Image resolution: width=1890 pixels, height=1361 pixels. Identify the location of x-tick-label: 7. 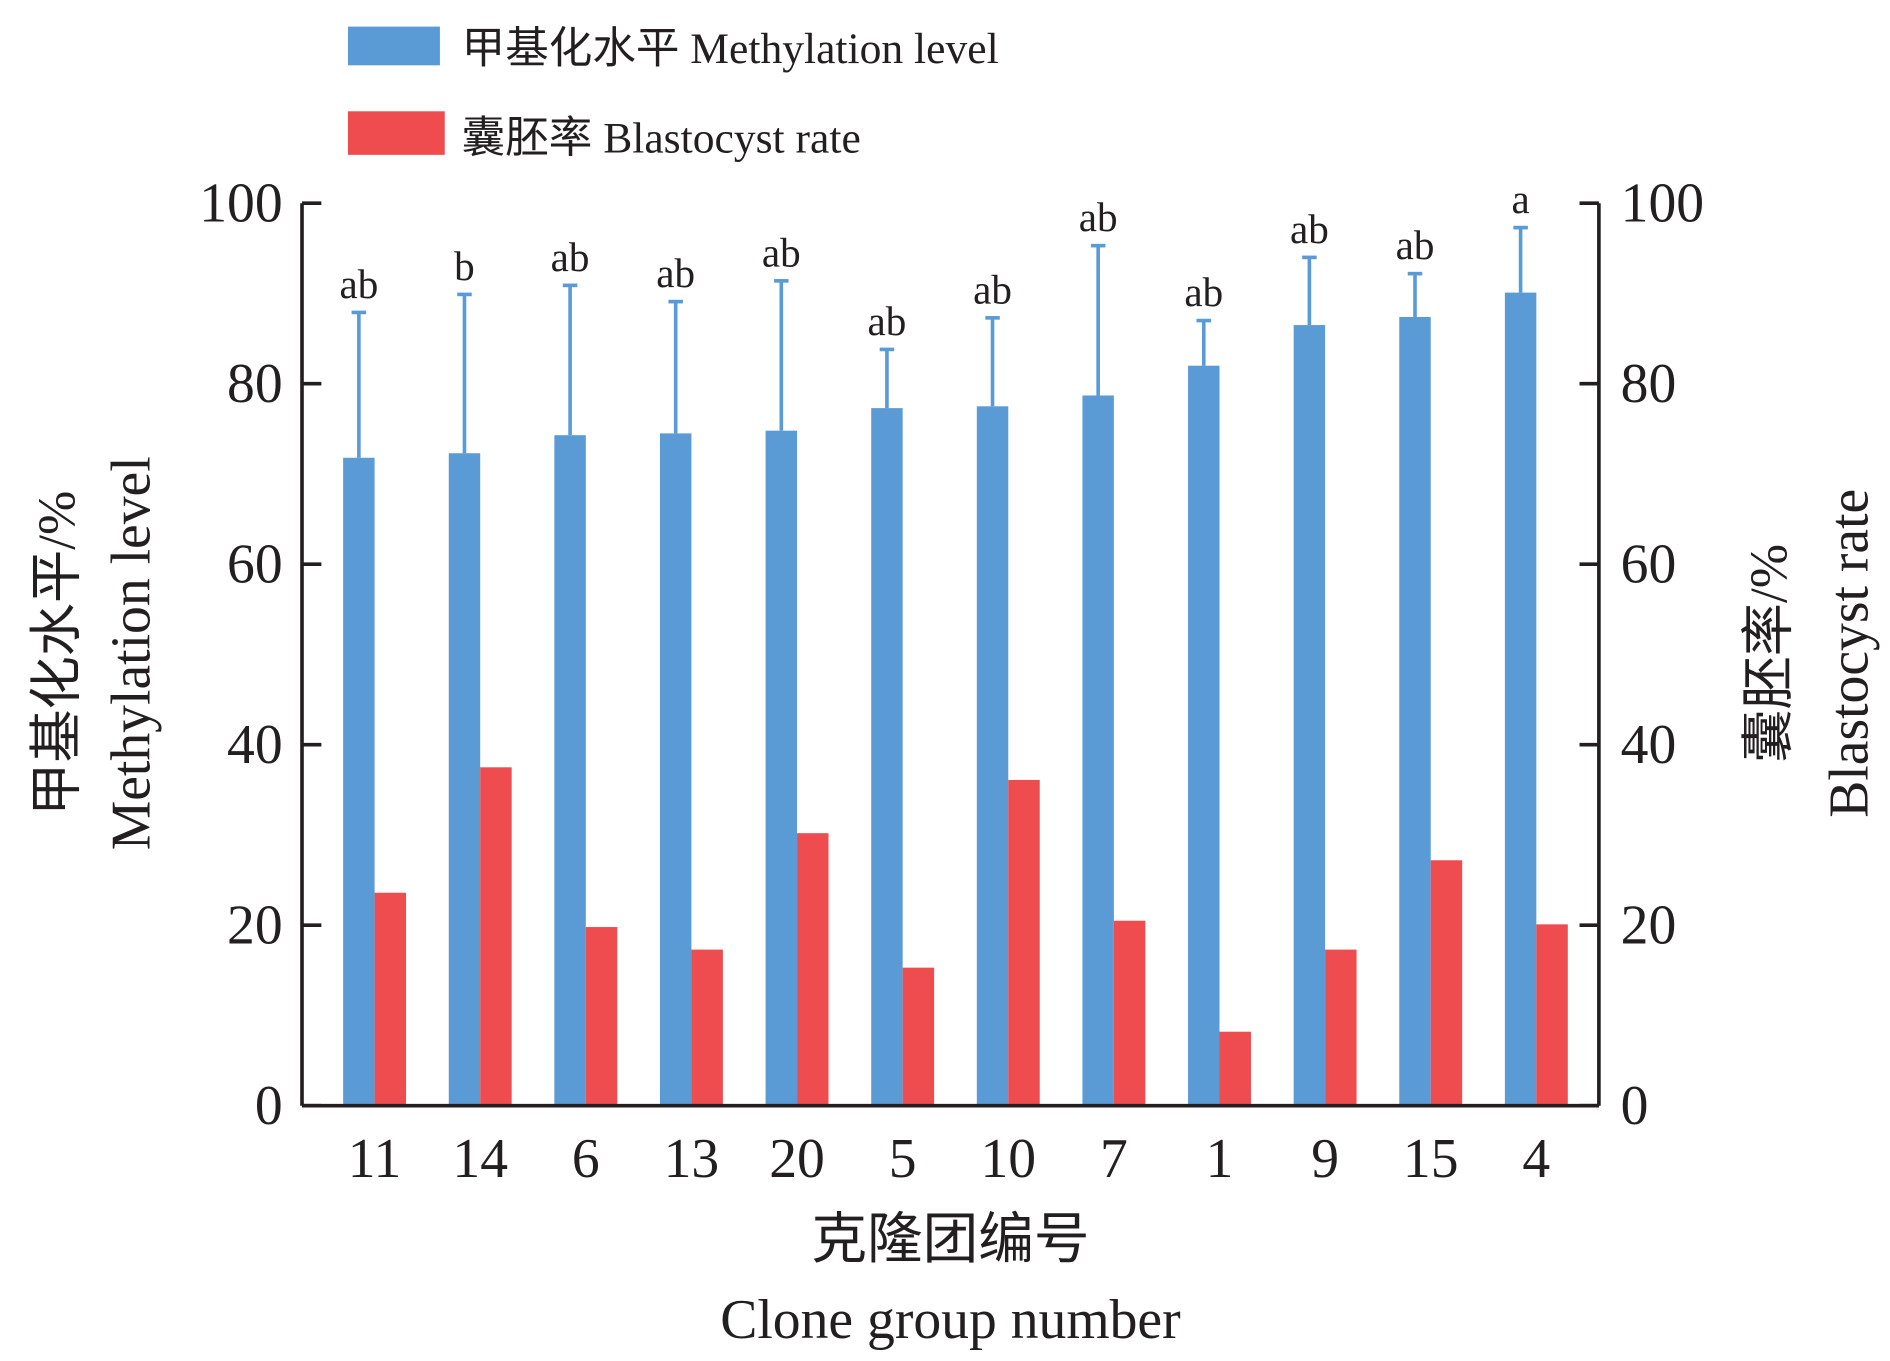
(1114, 1159).